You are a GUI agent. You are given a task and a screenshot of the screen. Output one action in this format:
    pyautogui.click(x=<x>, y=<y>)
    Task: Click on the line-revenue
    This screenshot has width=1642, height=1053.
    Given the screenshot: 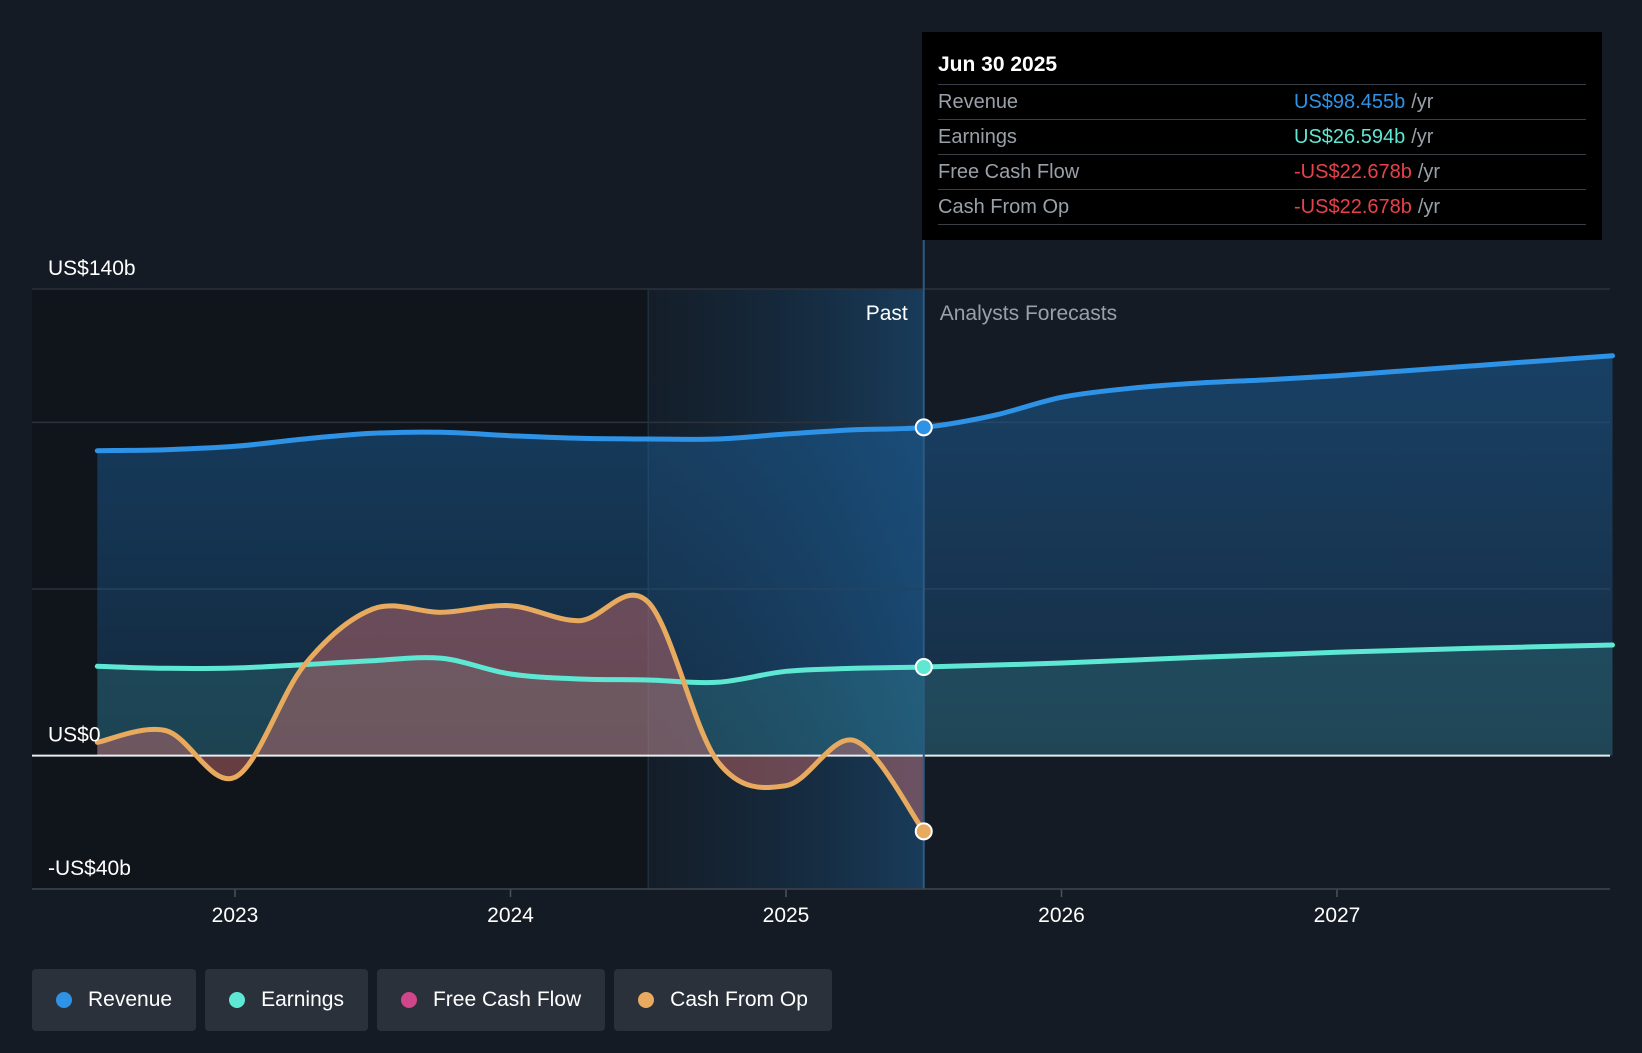 What is the action you would take?
    pyautogui.click(x=854, y=403)
    